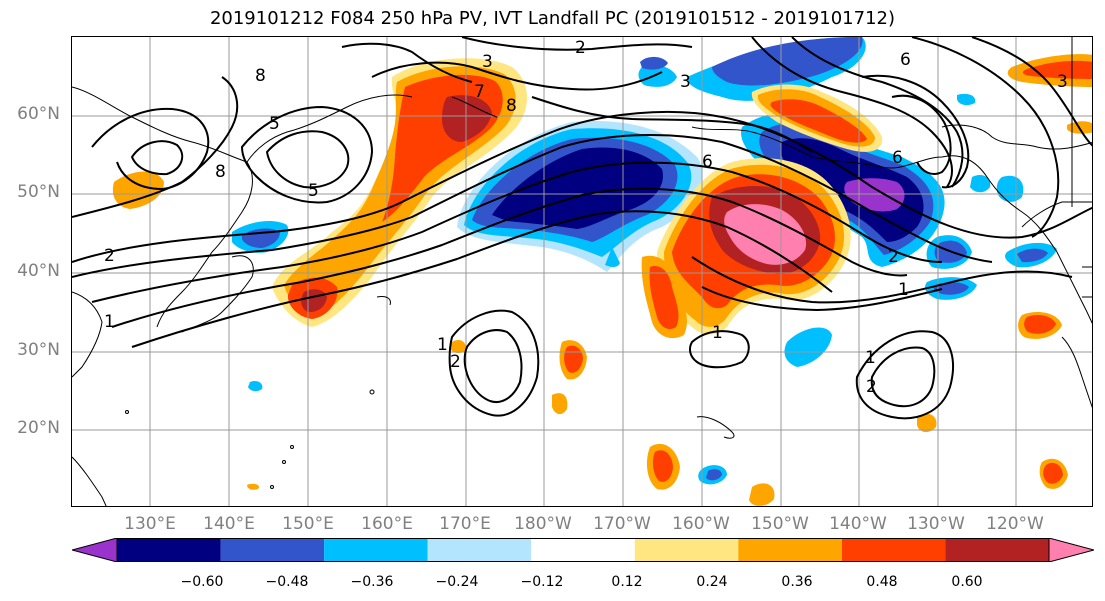 The image size is (1105, 601). What do you see at coordinates (858, 524) in the screenshot?
I see `lon-label-140w: 140°W` at bounding box center [858, 524].